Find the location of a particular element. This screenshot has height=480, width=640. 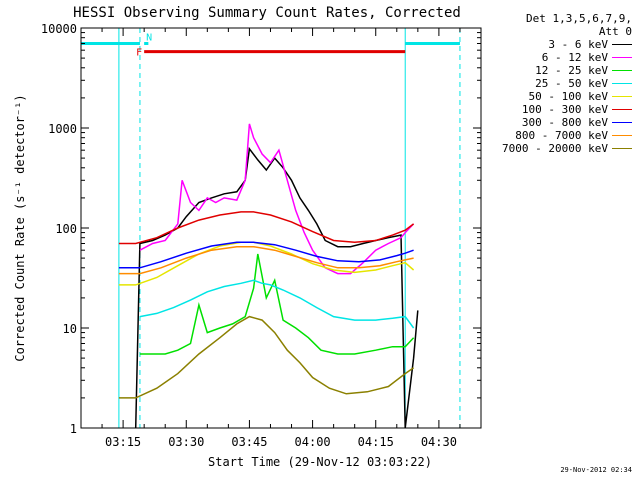

legend-label: 50 - 100 keV is located at coordinates (568, 96).